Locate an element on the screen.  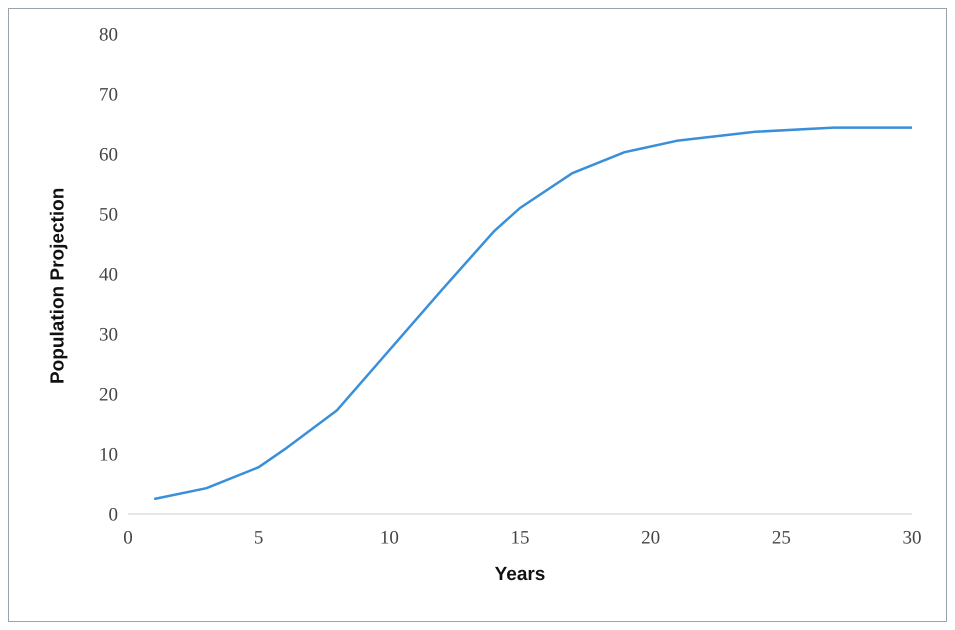
x-axis-title: Years is located at coordinates (520, 574).